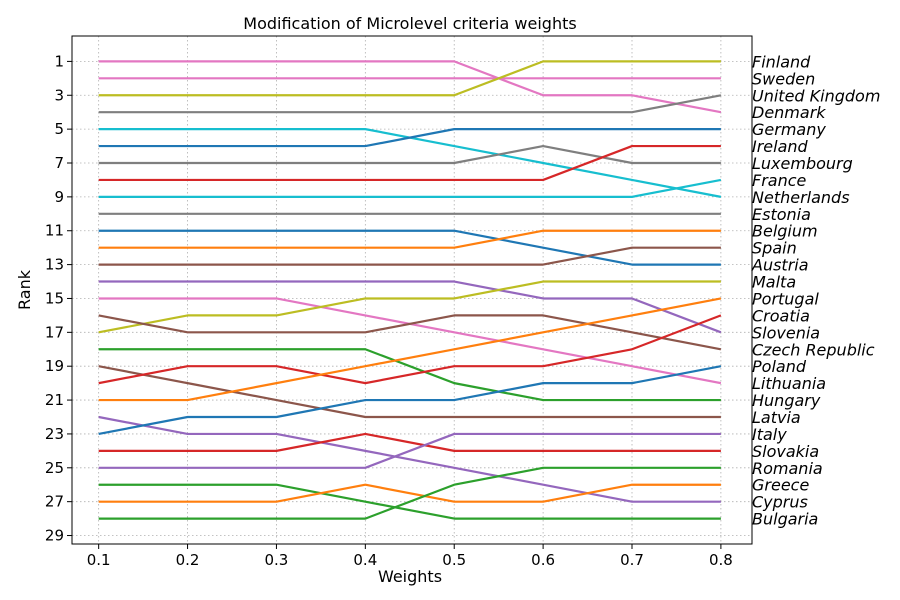 The height and width of the screenshot is (600, 900). I want to click on country-label: France, so click(779, 180).